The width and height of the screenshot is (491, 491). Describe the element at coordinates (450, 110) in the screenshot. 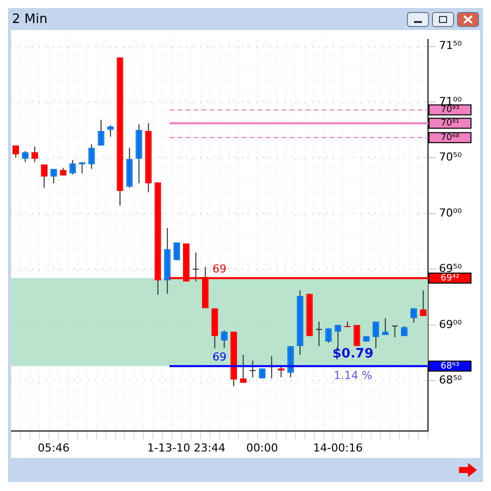

I see `ref-line-label: 70⁹³` at that location.